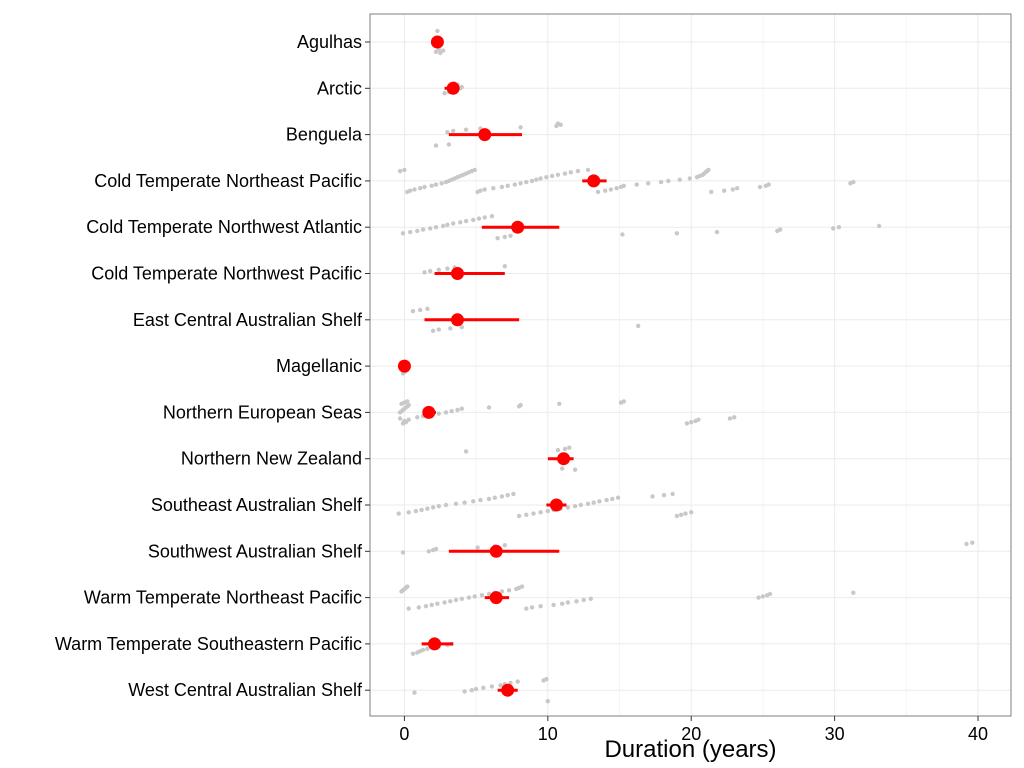 The width and height of the screenshot is (1024, 768). Describe the element at coordinates (978, 734) in the screenshot. I see `x-tick-label: 40` at that location.